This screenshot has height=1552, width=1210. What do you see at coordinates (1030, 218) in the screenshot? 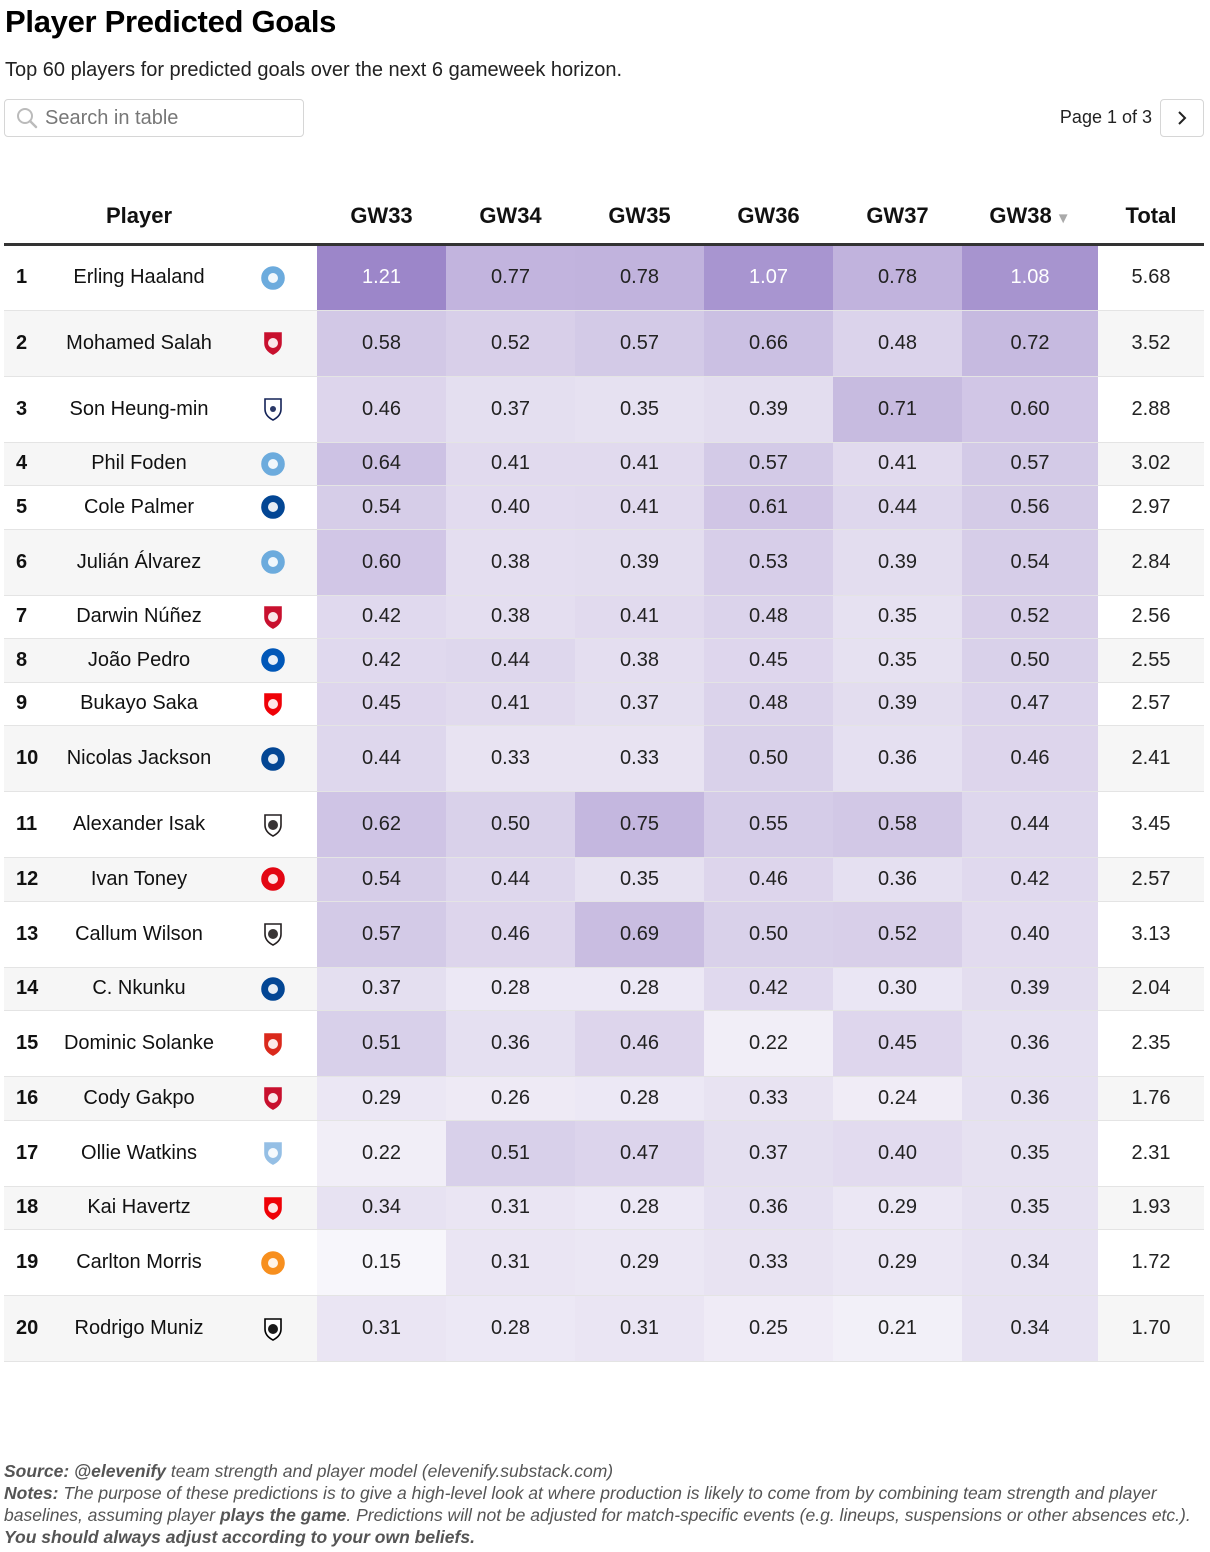
I see `col-header-gw38: GW38 ▼` at bounding box center [1030, 218].